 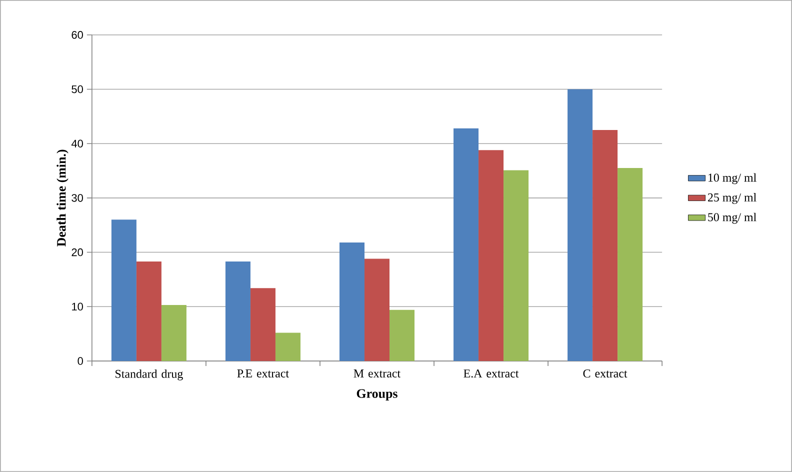 What do you see at coordinates (77, 35) in the screenshot?
I see `y-tick-label: 60` at bounding box center [77, 35].